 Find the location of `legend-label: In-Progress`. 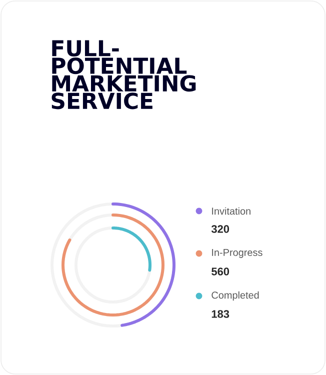

legend-label: In-Progress is located at coordinates (237, 253).